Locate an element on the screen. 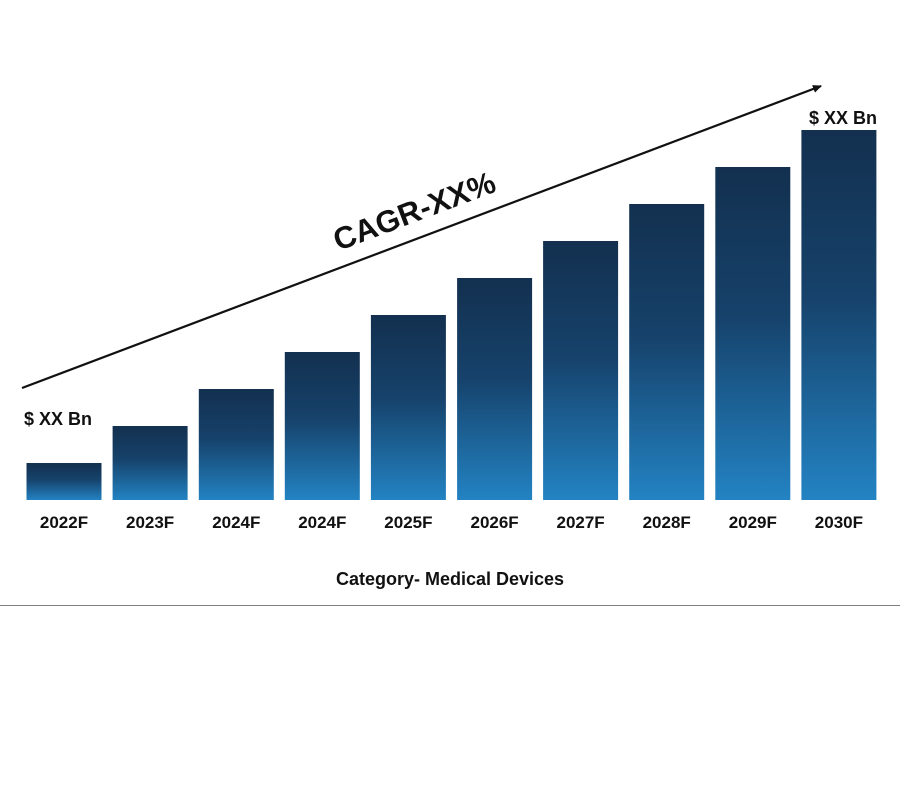 The height and width of the screenshot is (800, 900). cagr-label: CAGR-XX% is located at coordinates (414, 211).